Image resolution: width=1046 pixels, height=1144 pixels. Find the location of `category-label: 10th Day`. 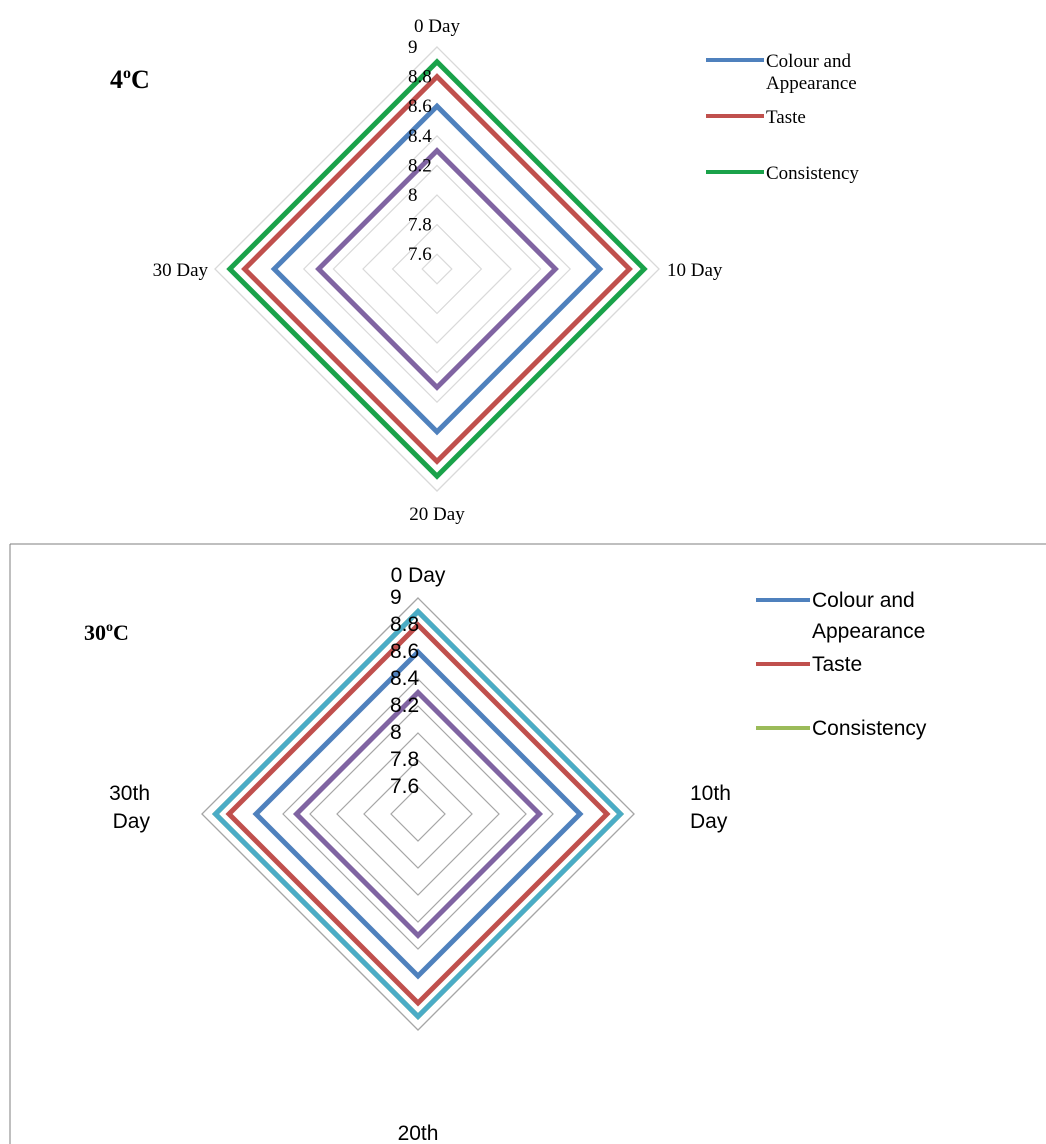

category-label: 10th Day is located at coordinates (710, 807).